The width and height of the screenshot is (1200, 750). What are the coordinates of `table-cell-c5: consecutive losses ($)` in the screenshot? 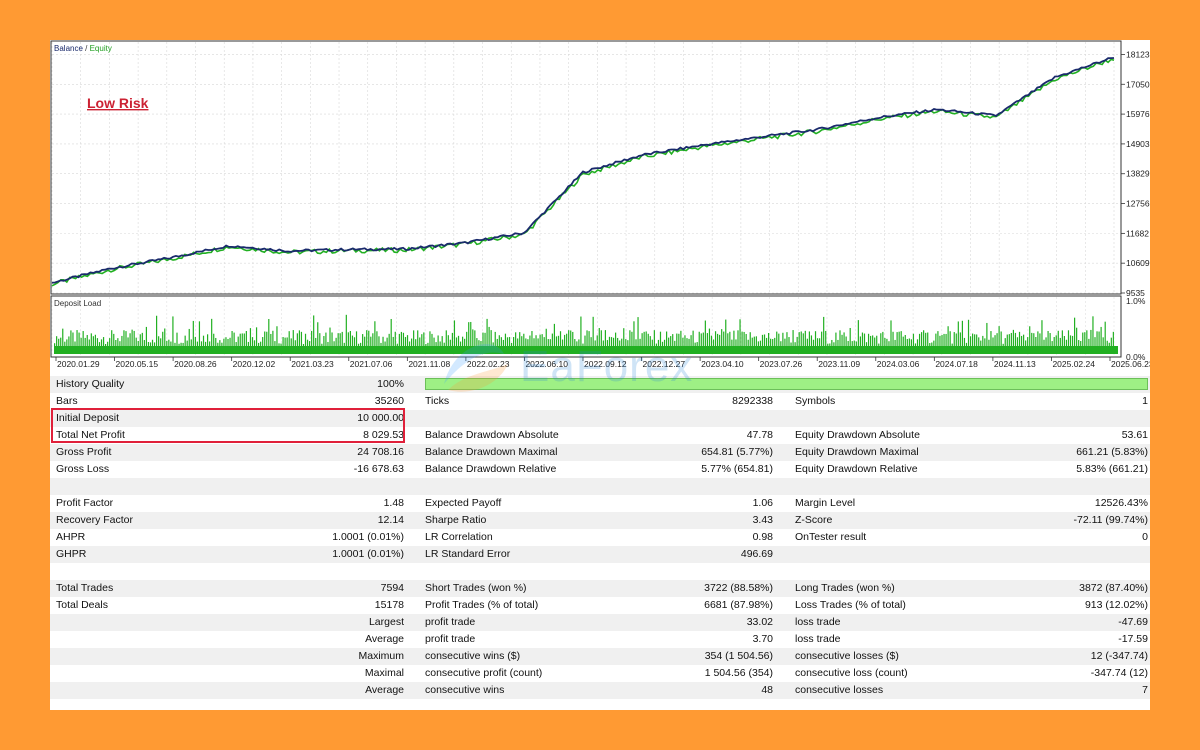 It's located at (847, 656).